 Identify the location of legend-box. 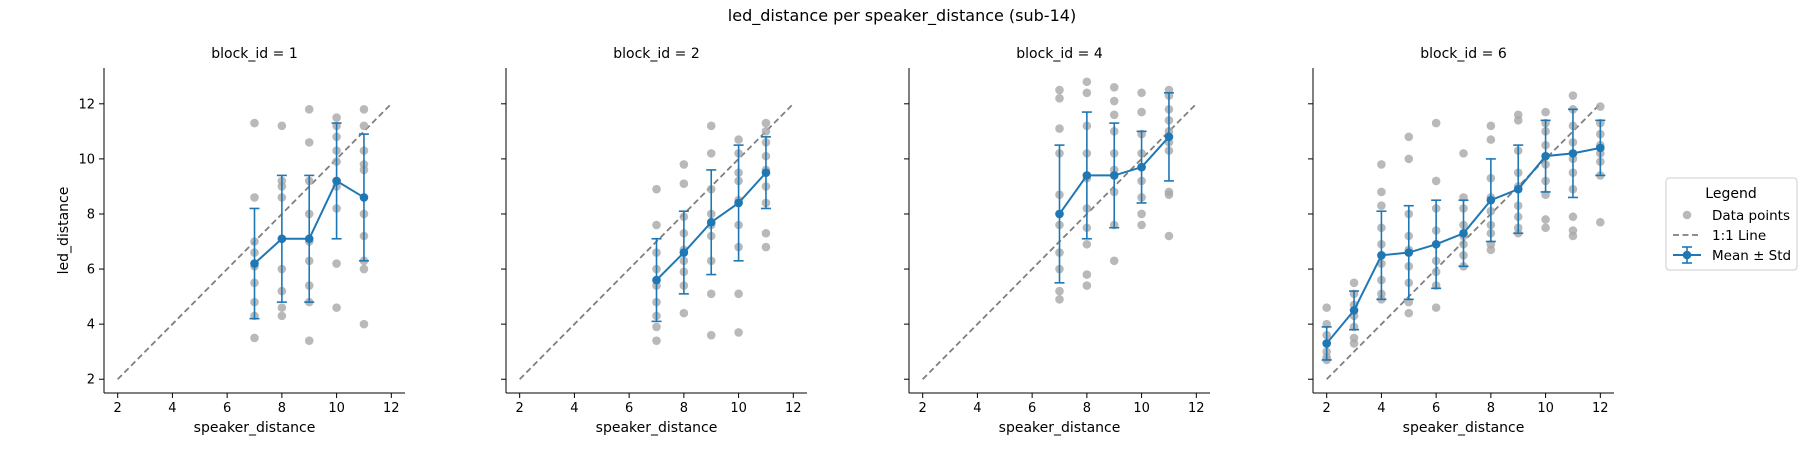
(1731, 224).